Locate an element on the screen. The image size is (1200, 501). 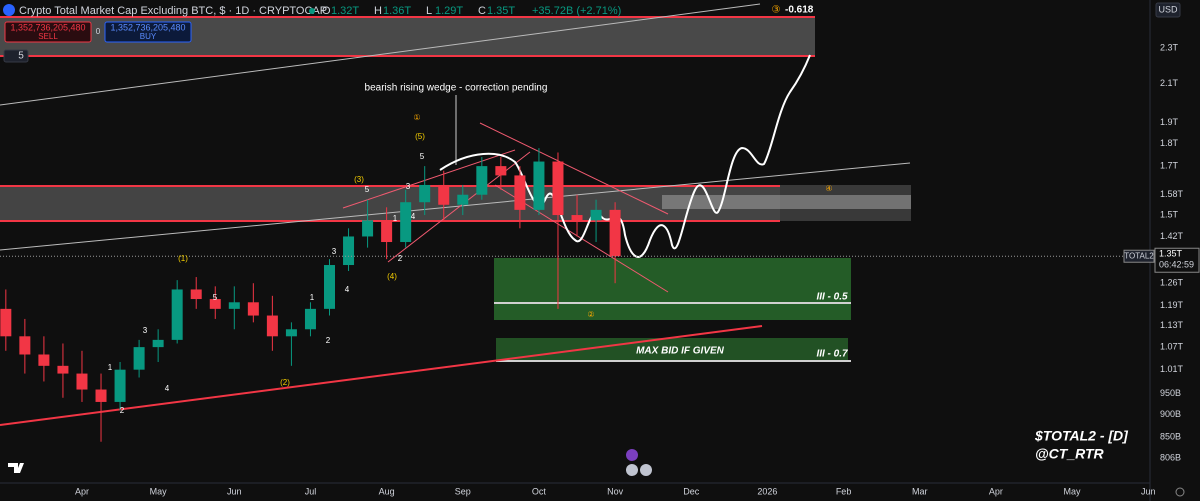
annotation: 5 is located at coordinates (367, 189).